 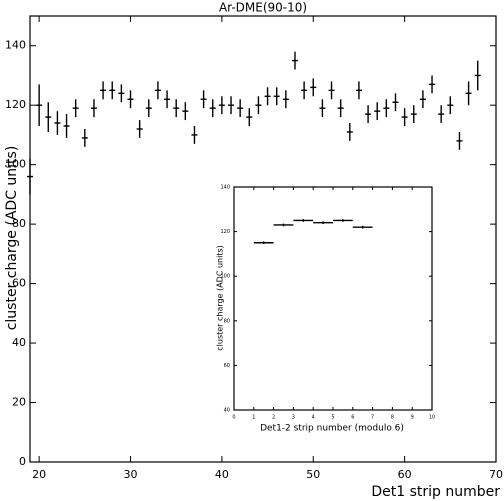 What do you see at coordinates (19, 402) in the screenshot?
I see `y-tick-label: 20` at bounding box center [19, 402].